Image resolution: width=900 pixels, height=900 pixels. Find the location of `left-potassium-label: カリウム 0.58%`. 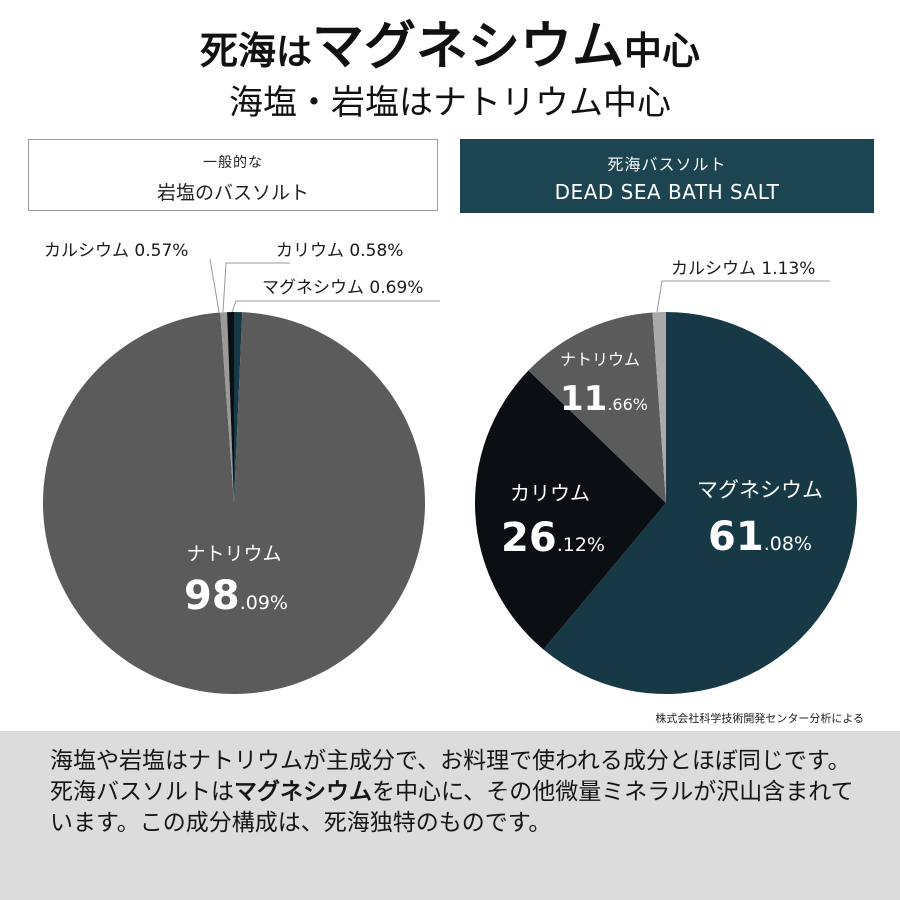

left-potassium-label: カリウム 0.58% is located at coordinates (339, 251).